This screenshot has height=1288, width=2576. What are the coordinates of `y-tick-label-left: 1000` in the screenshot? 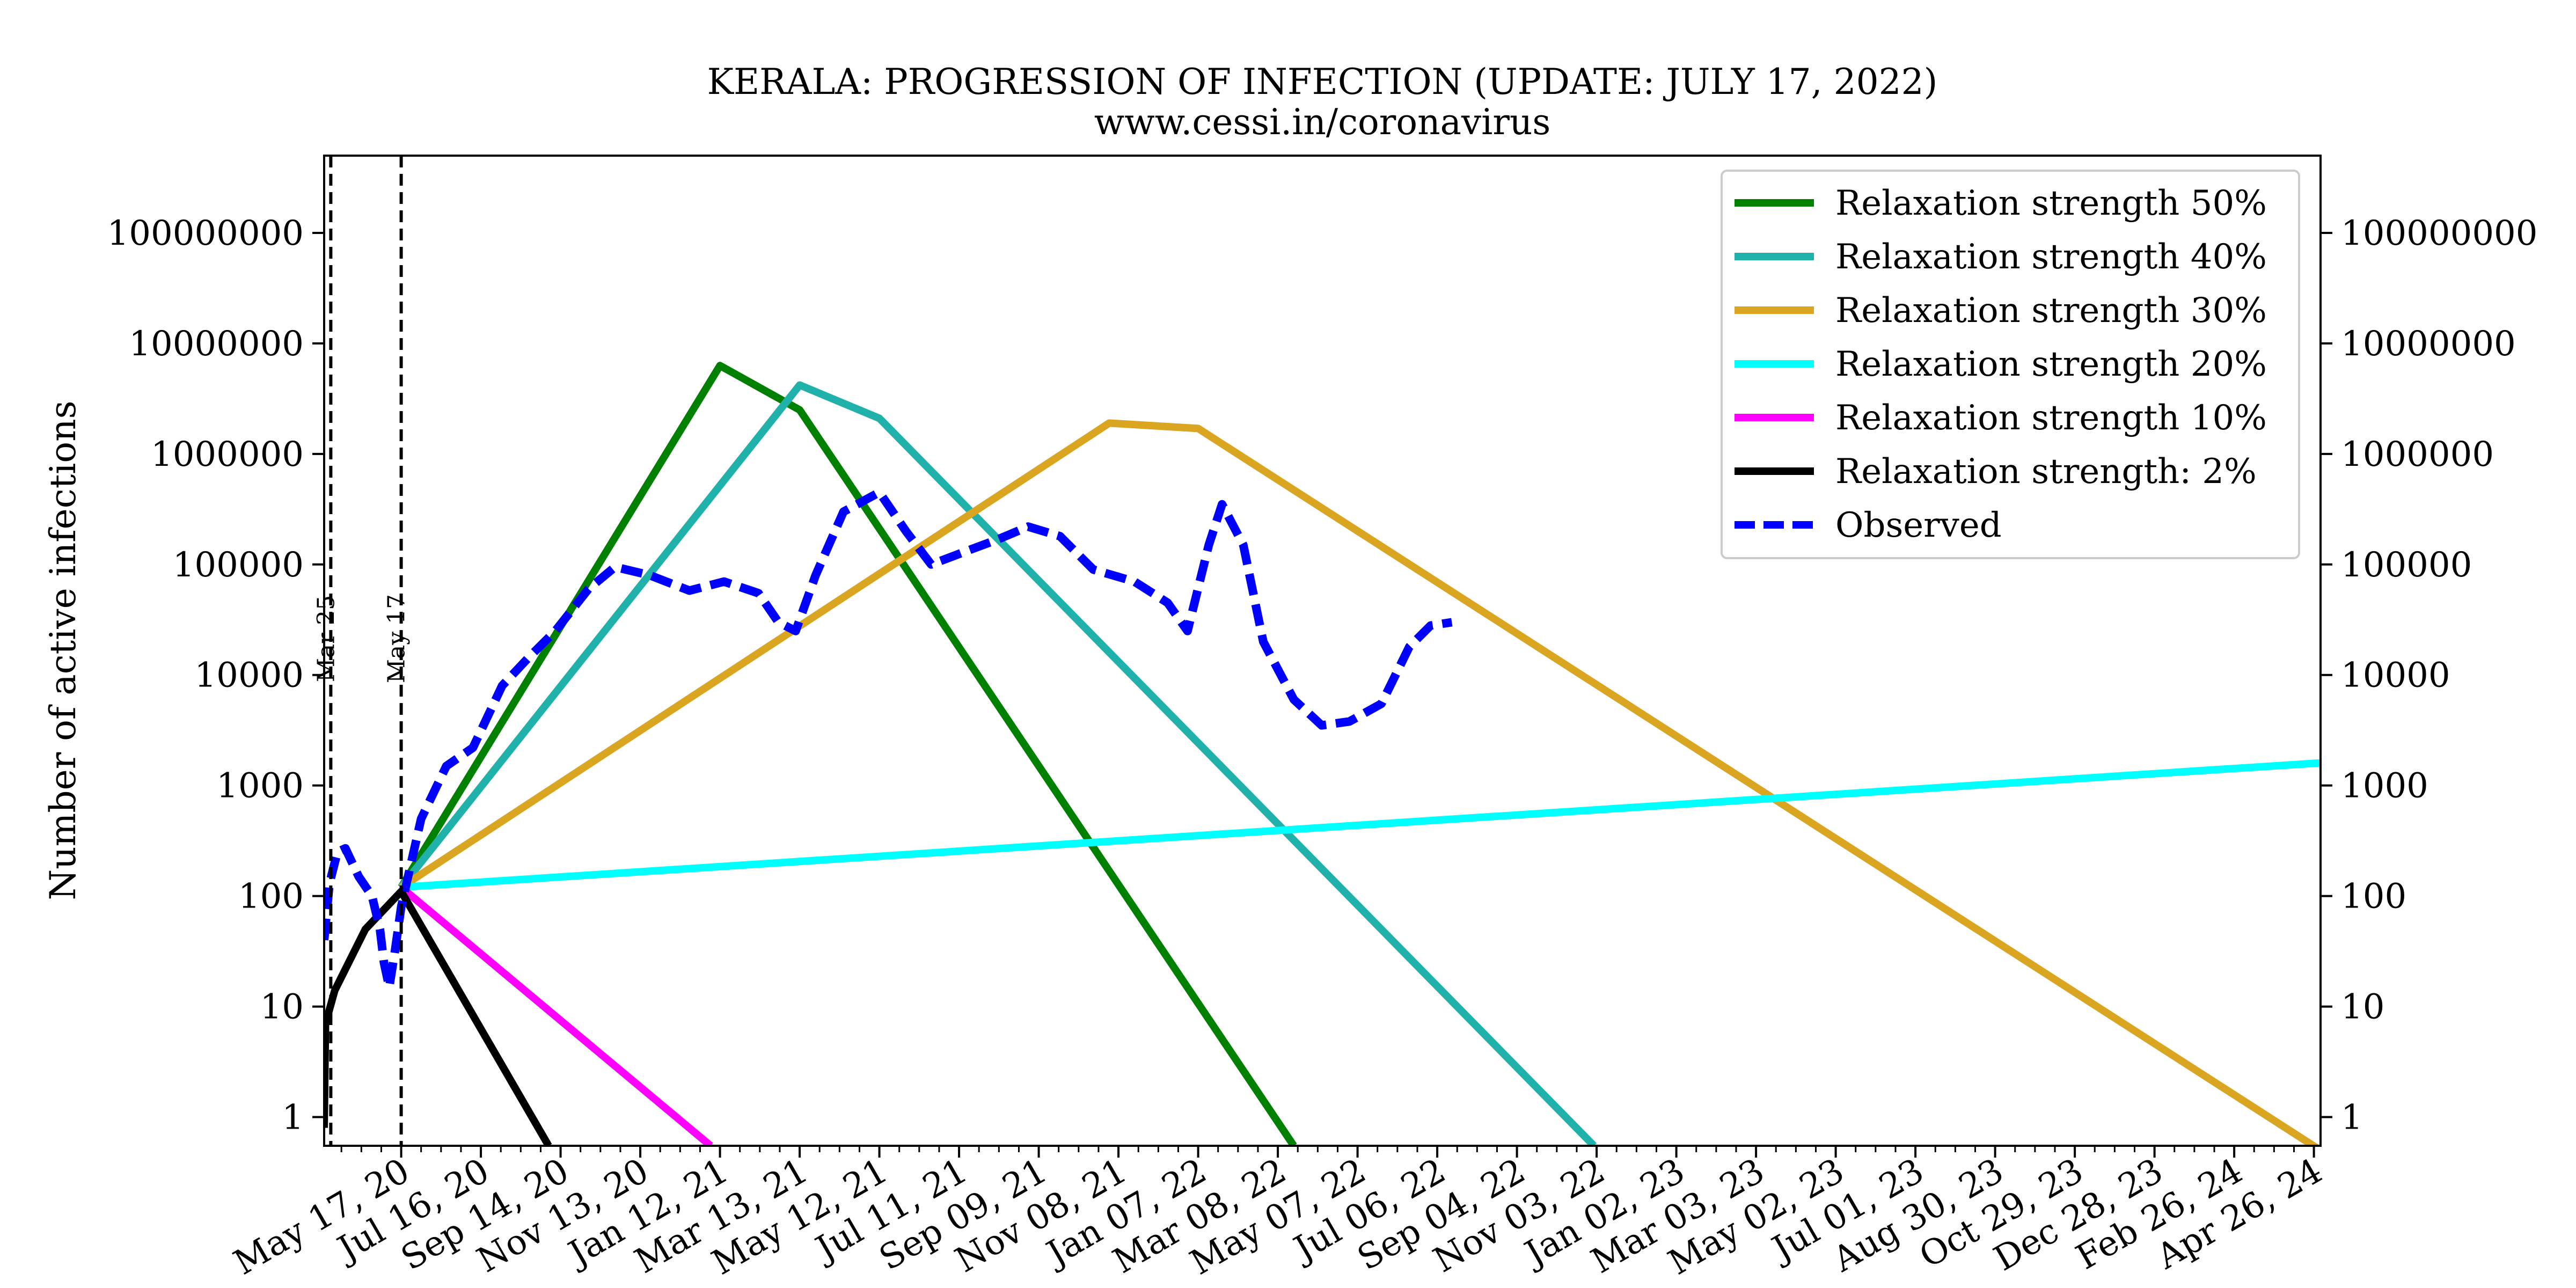 It's located at (260, 786).